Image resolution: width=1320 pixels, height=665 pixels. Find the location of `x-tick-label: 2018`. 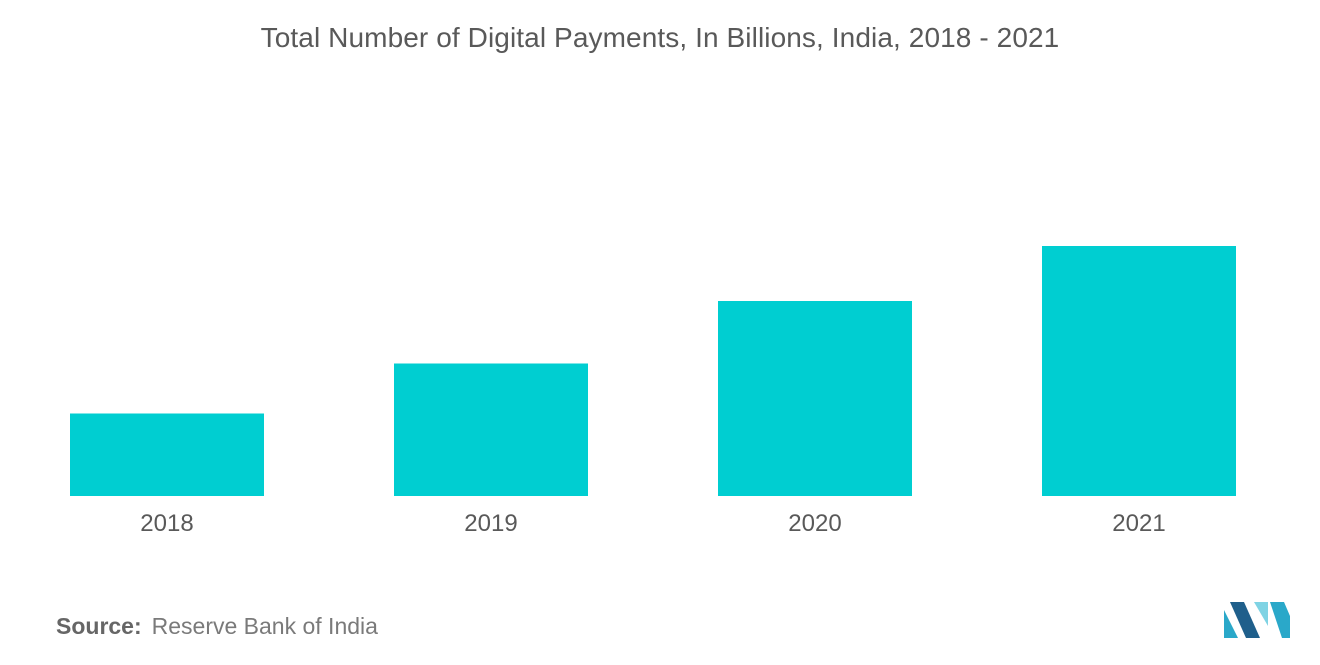

x-tick-label: 2018 is located at coordinates (166, 523).